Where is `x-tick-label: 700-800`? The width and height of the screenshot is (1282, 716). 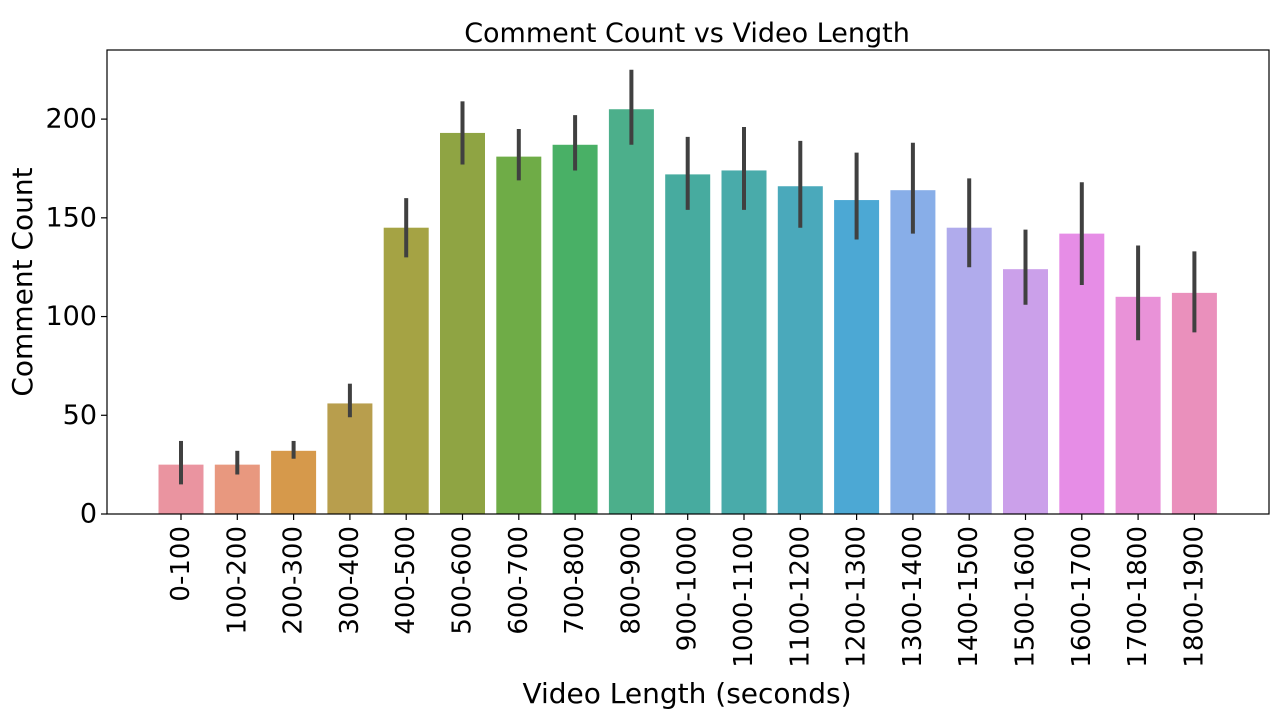
x-tick-label: 700-800 is located at coordinates (575, 580).